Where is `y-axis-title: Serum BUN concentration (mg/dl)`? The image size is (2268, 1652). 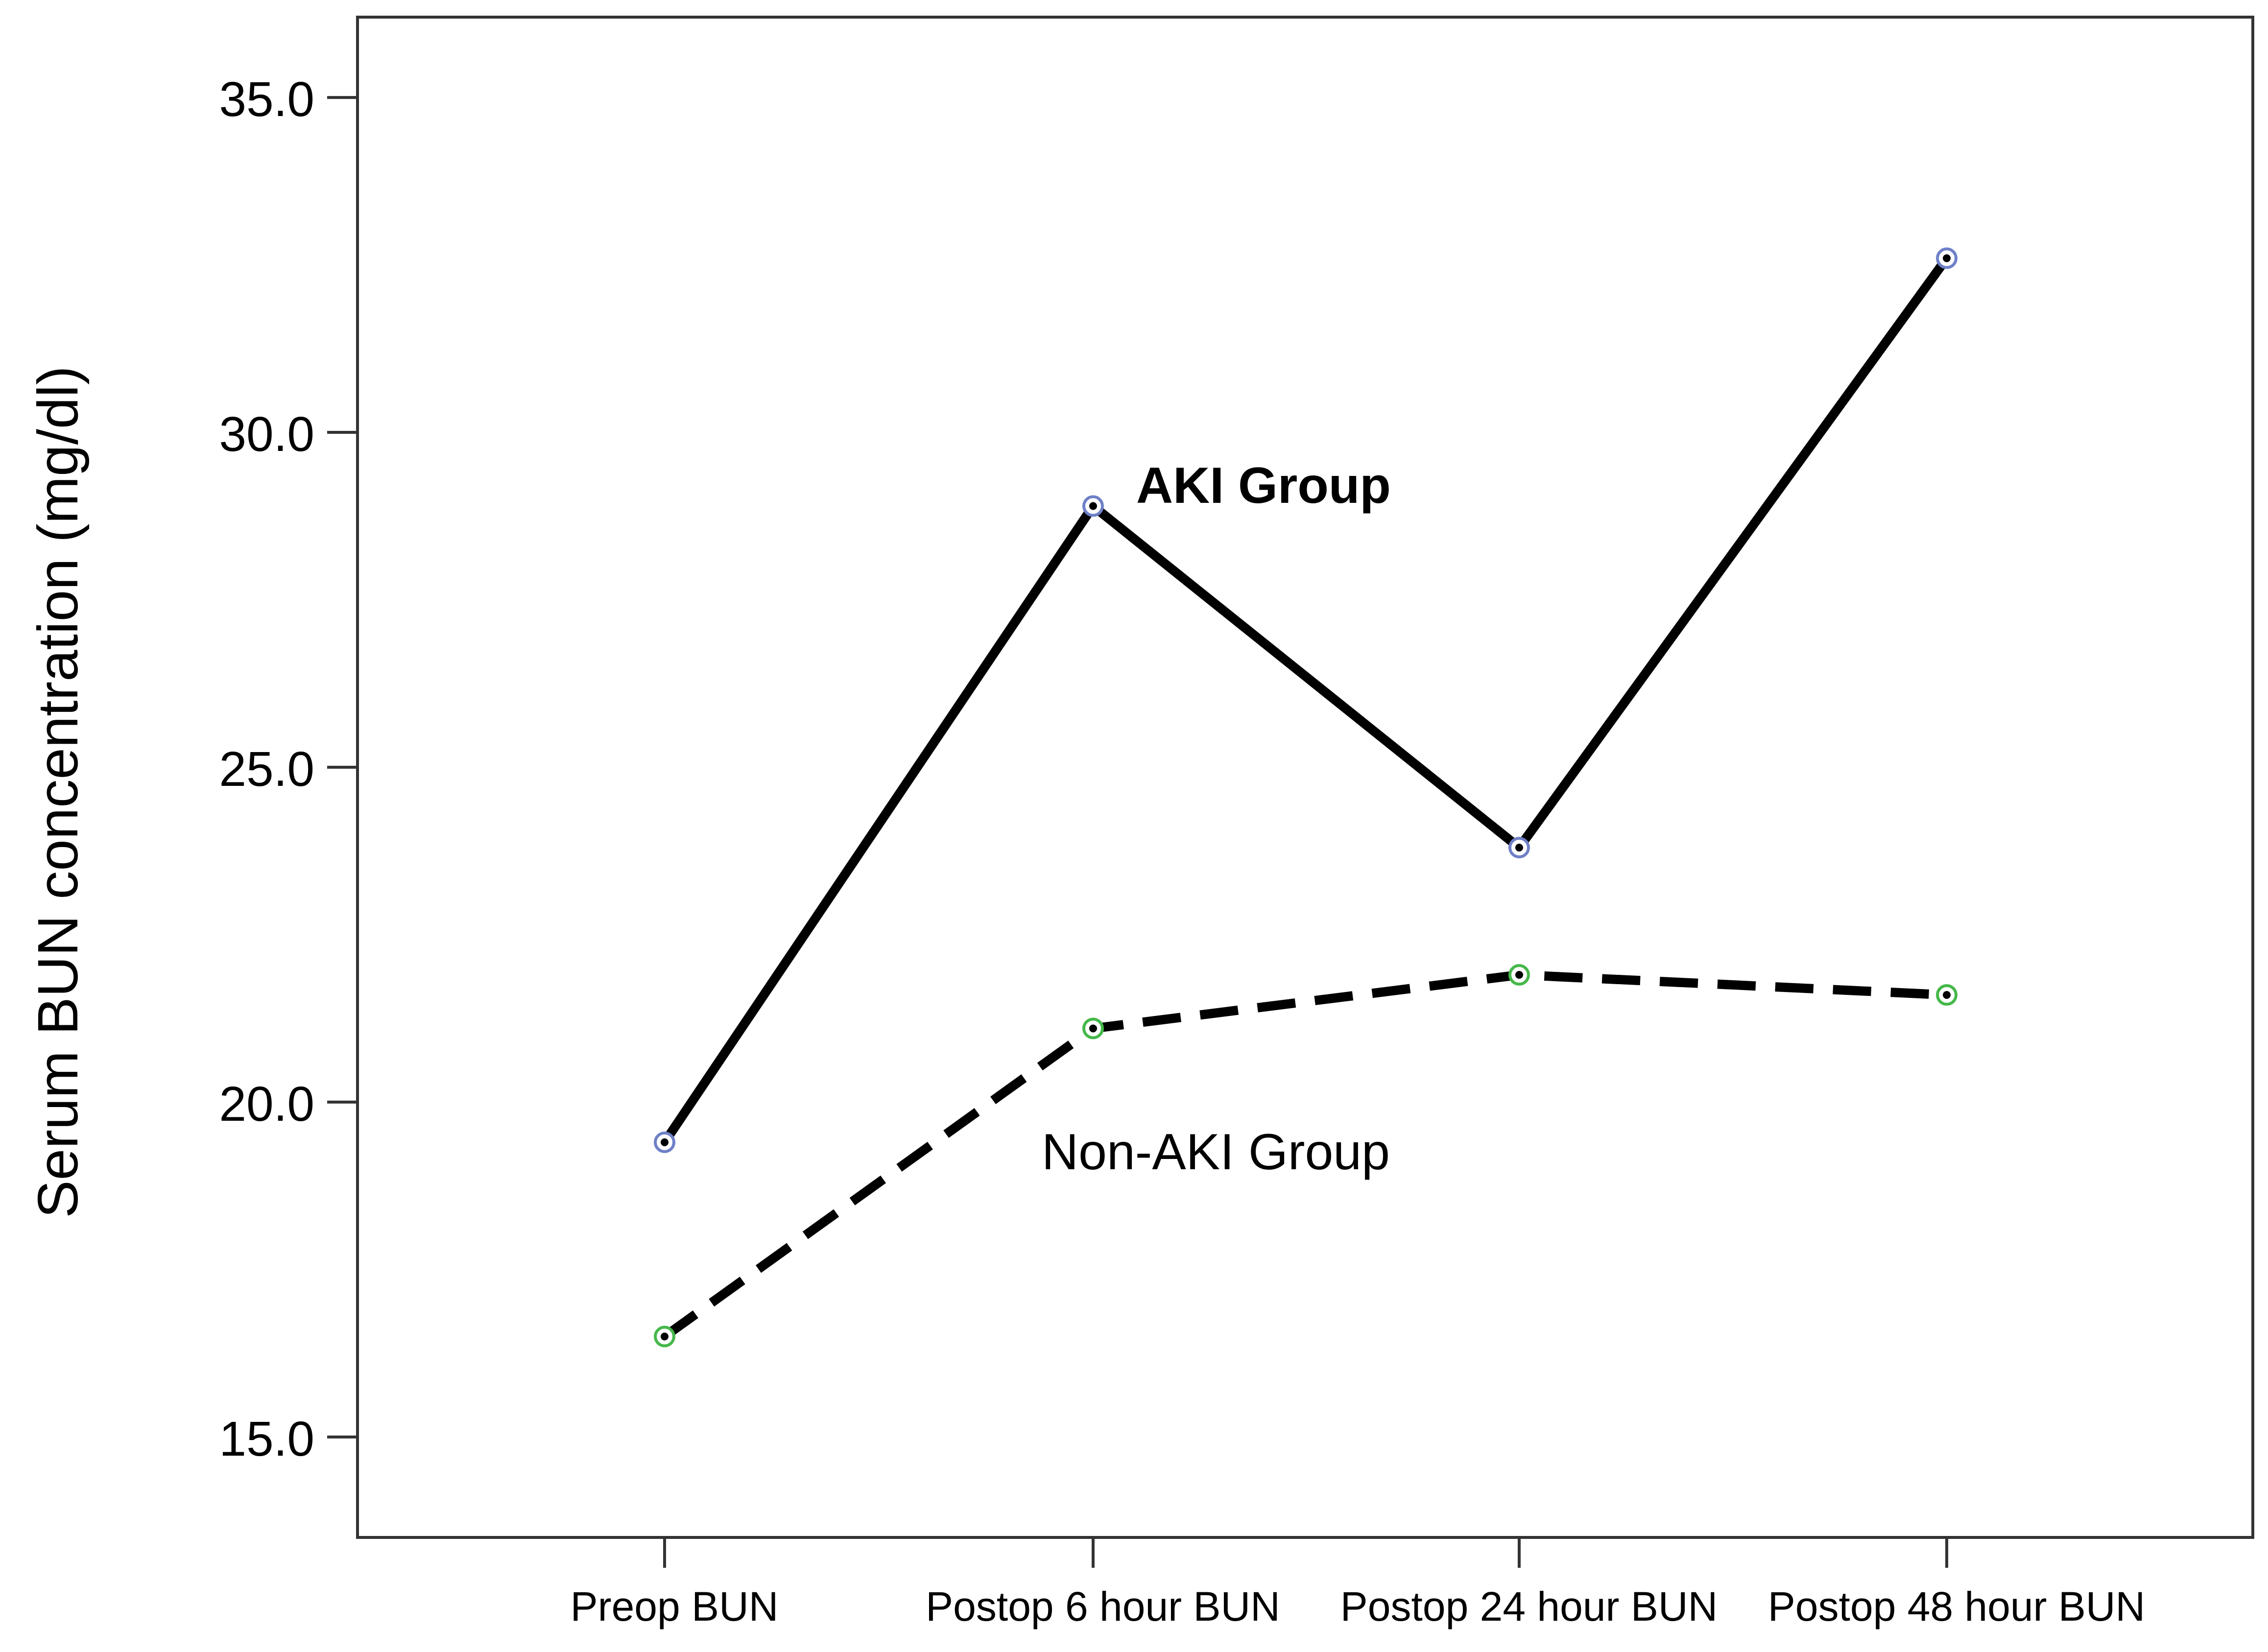
y-axis-title: Serum BUN concentration (mg/dl) is located at coordinates (58, 792).